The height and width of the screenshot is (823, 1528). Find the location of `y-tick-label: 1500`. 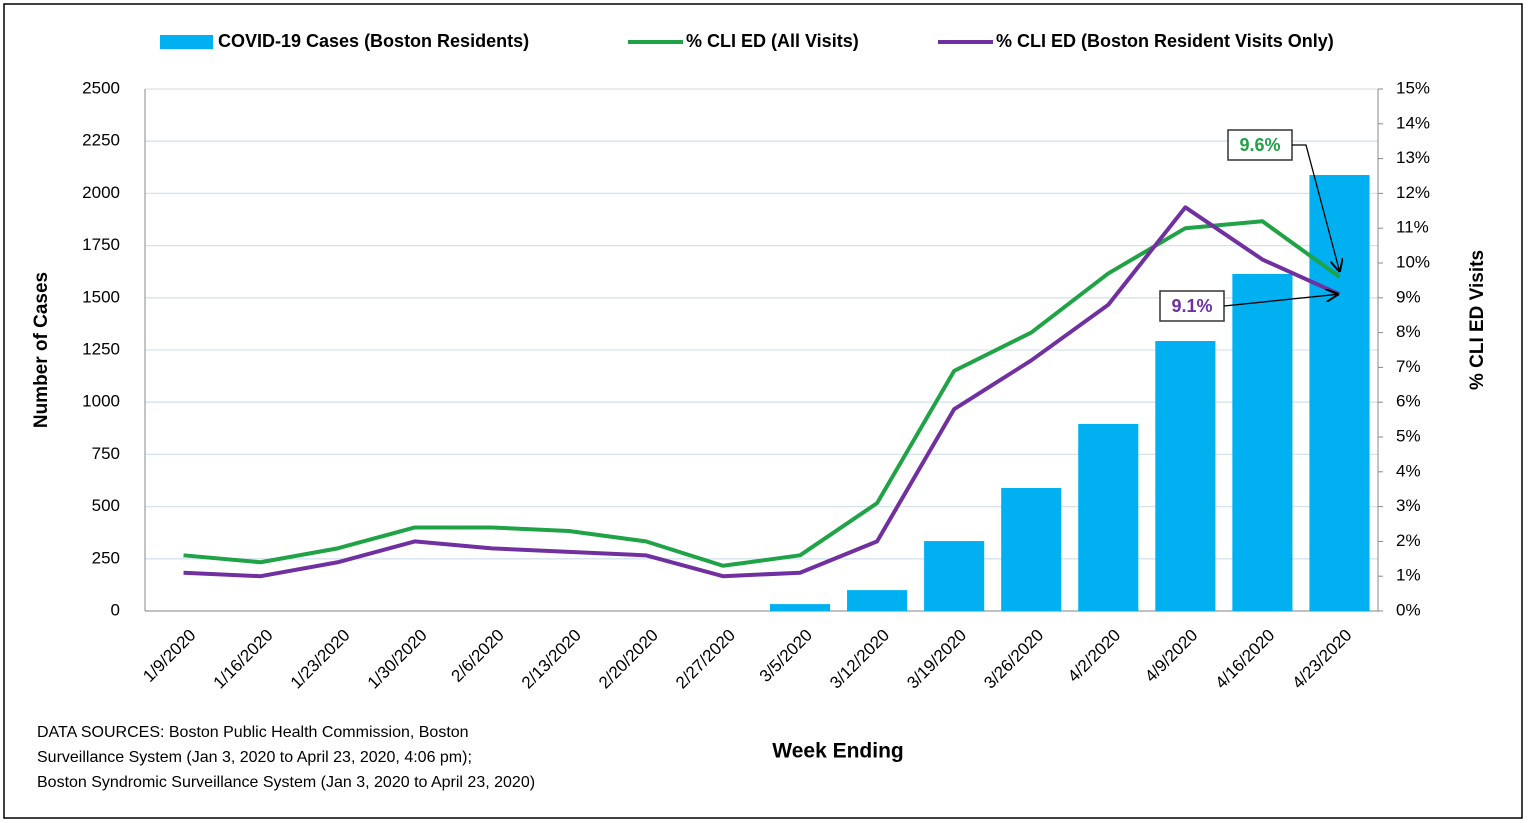

y-tick-label: 1500 is located at coordinates (101, 296).